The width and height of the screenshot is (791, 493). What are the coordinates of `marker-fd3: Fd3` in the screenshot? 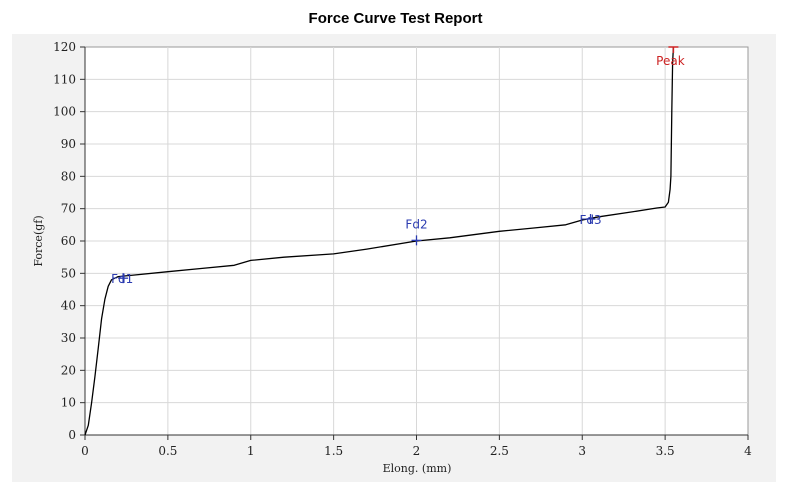 It's located at (590, 220).